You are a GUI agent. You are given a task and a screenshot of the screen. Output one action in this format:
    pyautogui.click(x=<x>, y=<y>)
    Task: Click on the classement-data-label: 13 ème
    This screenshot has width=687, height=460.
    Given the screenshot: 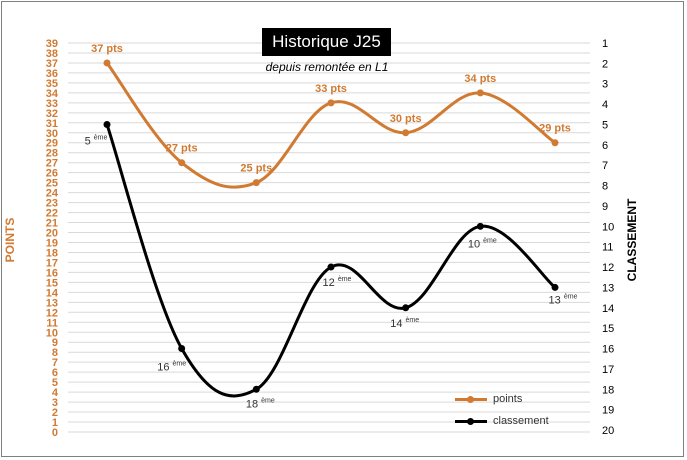 What is the action you would take?
    pyautogui.click(x=563, y=299)
    